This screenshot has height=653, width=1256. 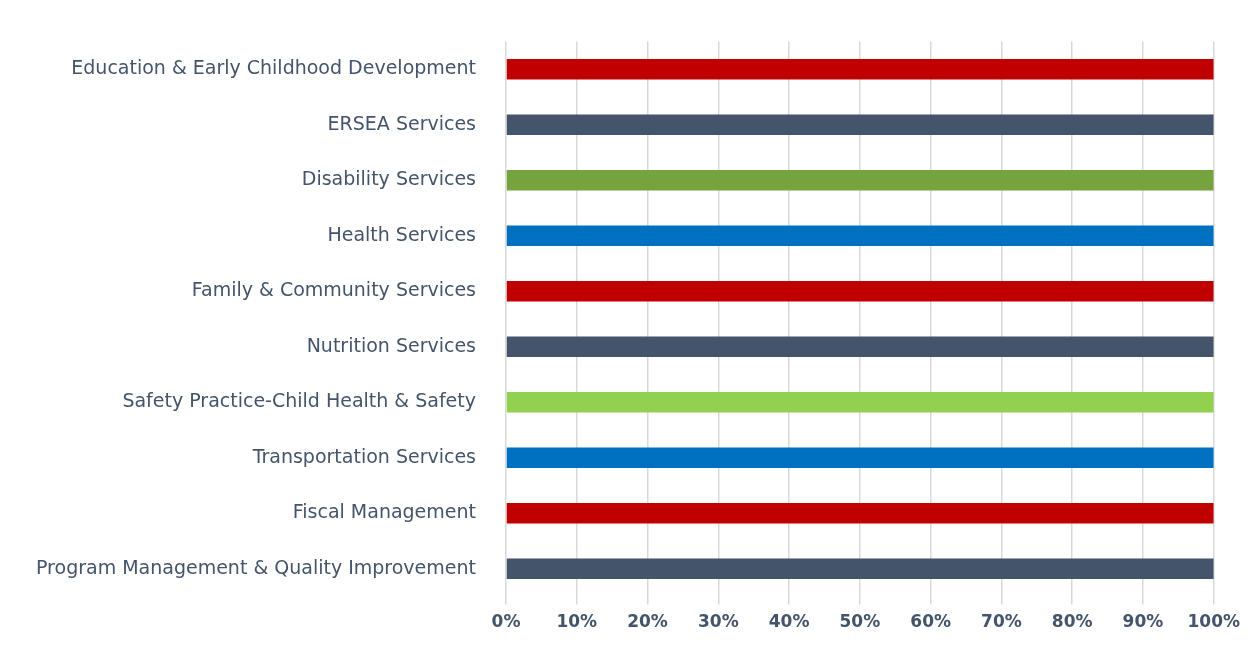 I want to click on x-tick-label: 100%, so click(x=1214, y=621).